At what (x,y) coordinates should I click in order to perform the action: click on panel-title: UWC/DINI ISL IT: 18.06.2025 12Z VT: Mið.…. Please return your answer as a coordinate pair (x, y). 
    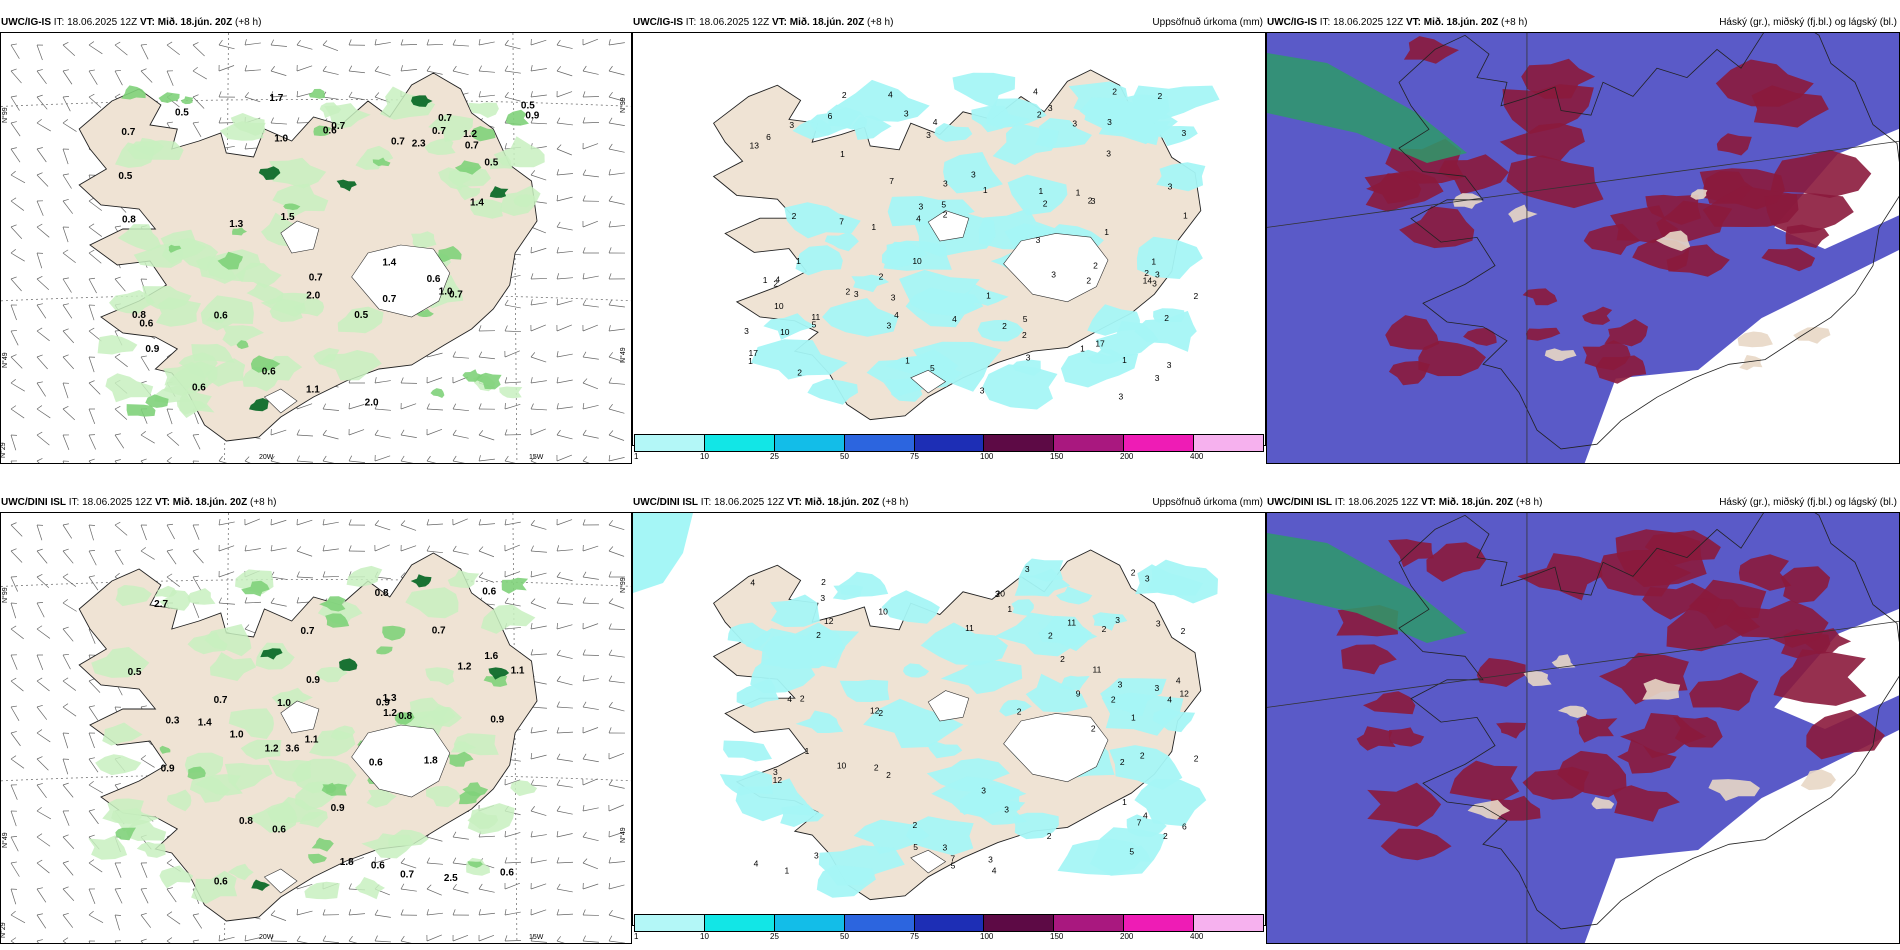
    Looking at the image, I should click on (1404, 503).